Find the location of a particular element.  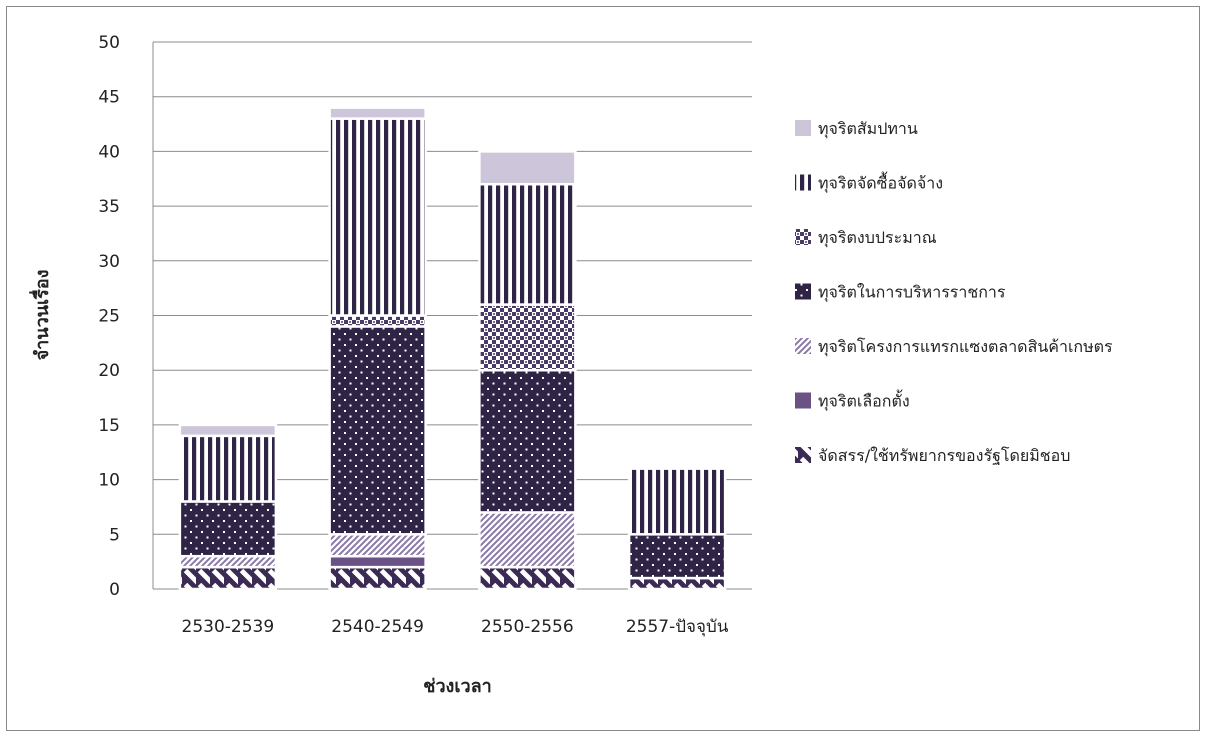

y-axis-title: จำนวนเรื่อง is located at coordinates (41, 315).